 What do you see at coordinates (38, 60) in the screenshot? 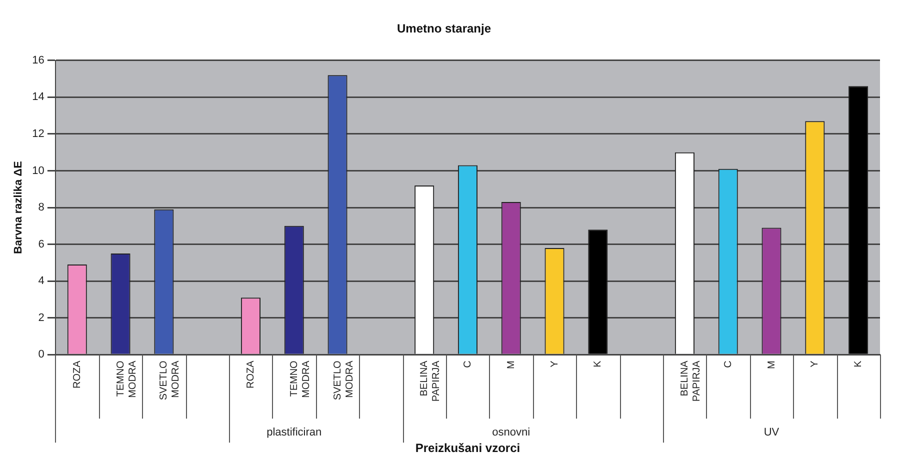
I see `y-tick-label: 16` at bounding box center [38, 60].